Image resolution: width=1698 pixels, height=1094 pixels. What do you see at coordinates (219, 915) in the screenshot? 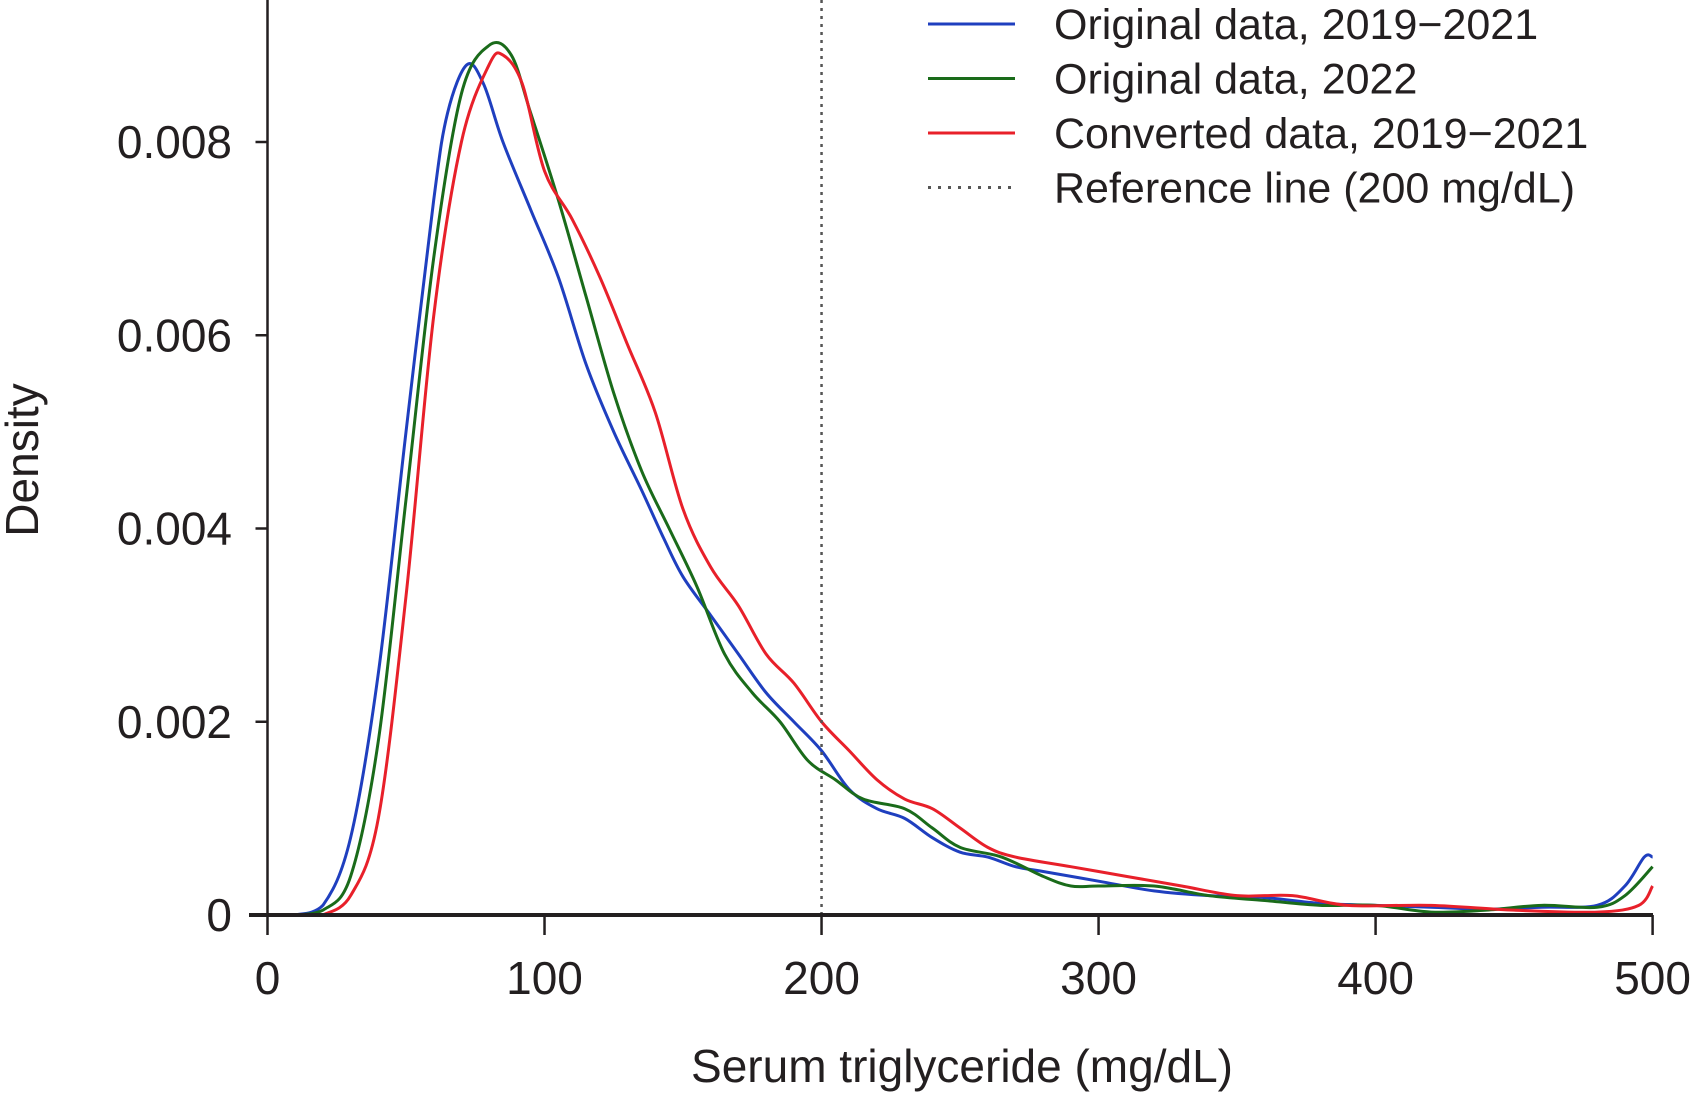
I see `y-tick-label: 0` at bounding box center [219, 915].